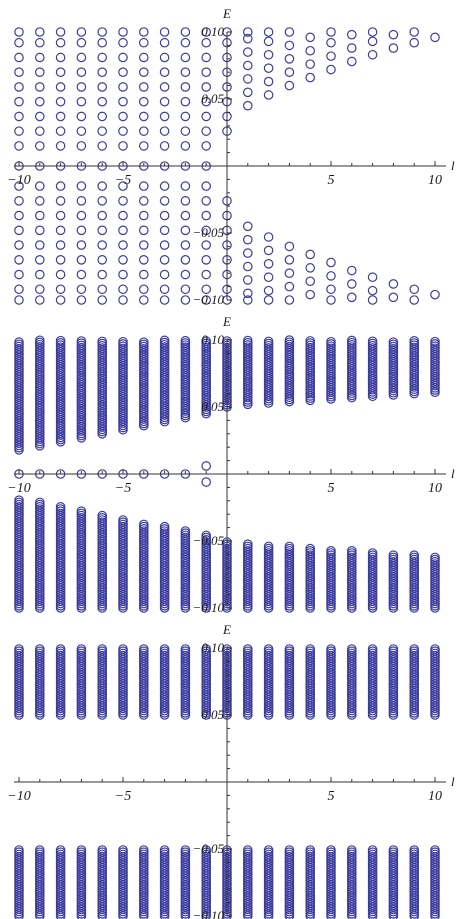 This screenshot has width=459, height=919. What do you see at coordinates (212, 98) in the screenshot?
I see `y-tick-label: 0.05` at bounding box center [212, 98].